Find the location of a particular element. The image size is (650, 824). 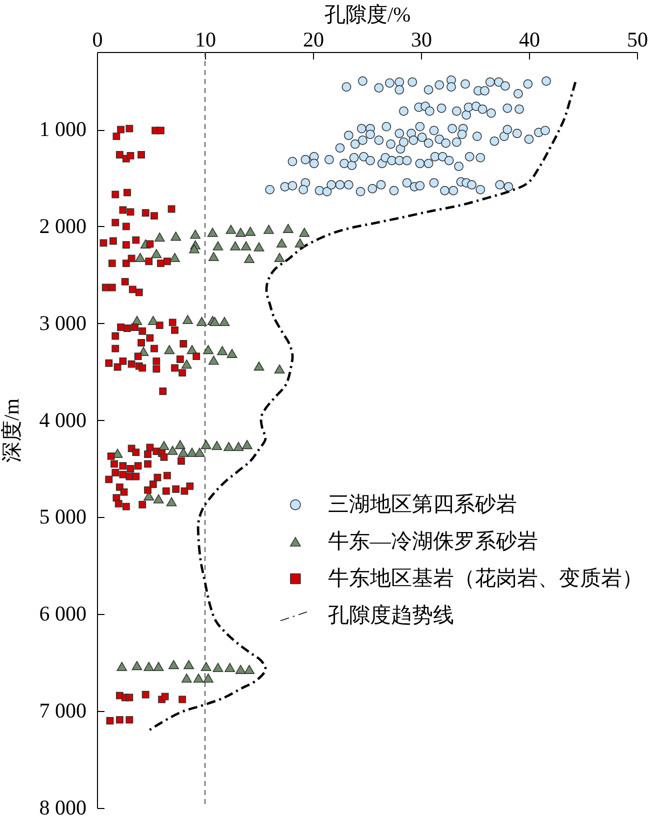

y-tick-label: 1 000 is located at coordinates (62, 129).